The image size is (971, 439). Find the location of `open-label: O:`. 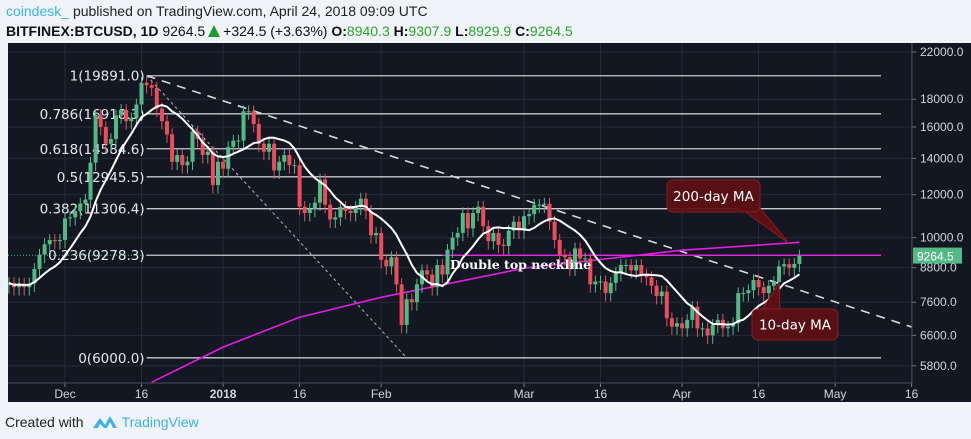

open-label: O: is located at coordinates (339, 31).